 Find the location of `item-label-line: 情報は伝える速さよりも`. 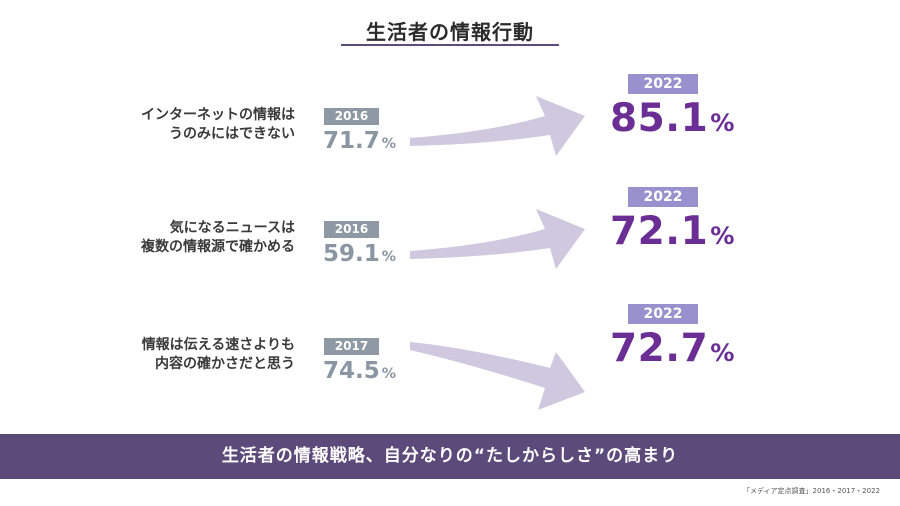

item-label-line: 情報は伝える速さよりも is located at coordinates (218, 345).